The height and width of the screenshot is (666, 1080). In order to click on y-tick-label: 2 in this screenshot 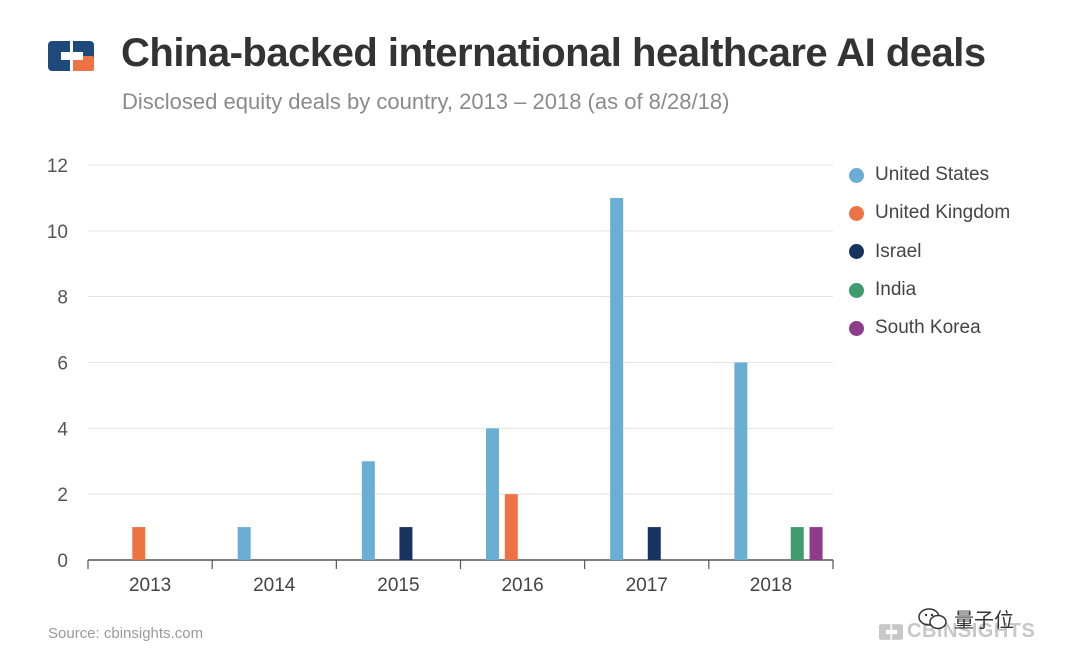, I will do `click(62, 495)`.